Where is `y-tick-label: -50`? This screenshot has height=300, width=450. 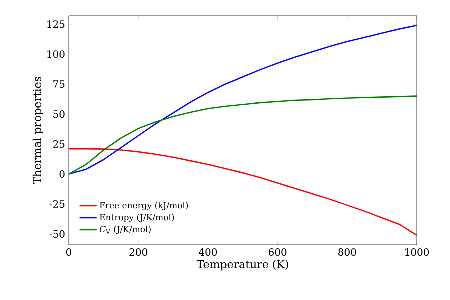 y-tick-label: -50 is located at coordinates (57, 234).